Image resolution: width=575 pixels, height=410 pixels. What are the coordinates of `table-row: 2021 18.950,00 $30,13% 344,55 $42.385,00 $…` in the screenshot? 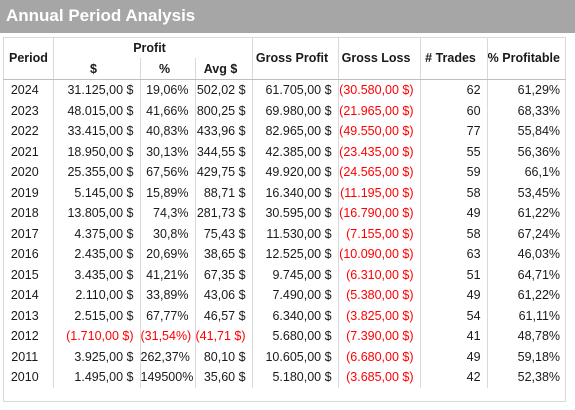 It's located at (285, 151).